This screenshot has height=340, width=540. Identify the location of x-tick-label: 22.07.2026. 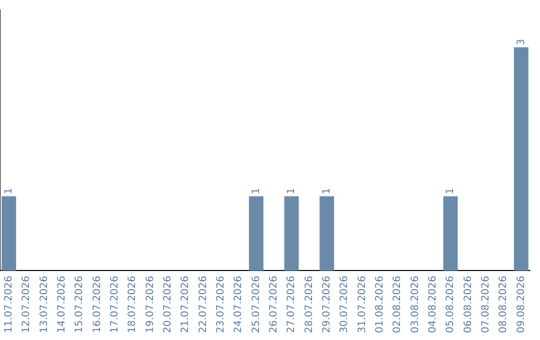
(203, 305).